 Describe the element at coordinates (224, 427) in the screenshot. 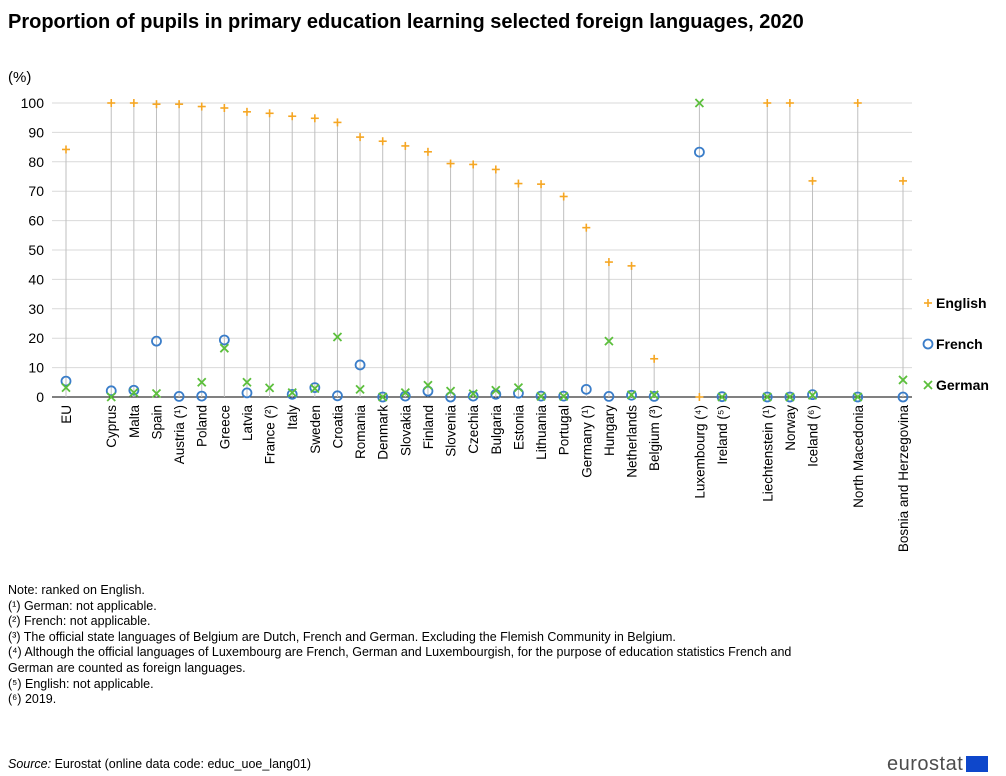

I see `x-tick-label: Greece` at that location.